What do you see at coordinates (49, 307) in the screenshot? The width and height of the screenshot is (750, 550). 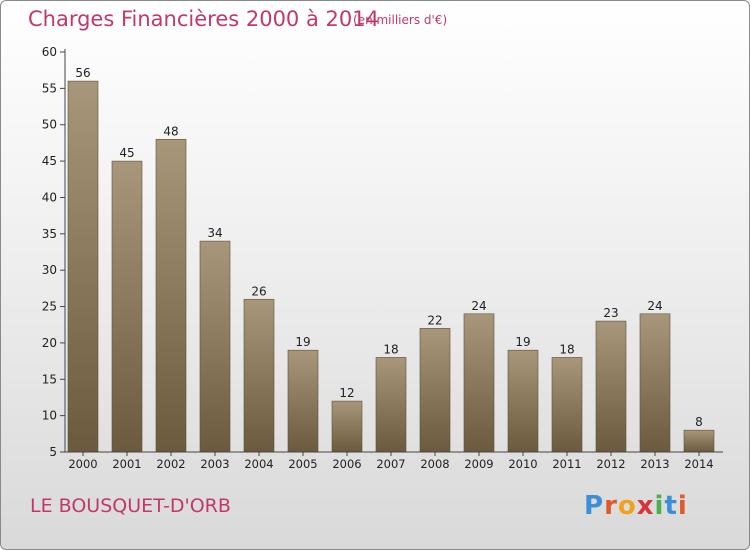 I see `y-tick-label: 25` at bounding box center [49, 307].